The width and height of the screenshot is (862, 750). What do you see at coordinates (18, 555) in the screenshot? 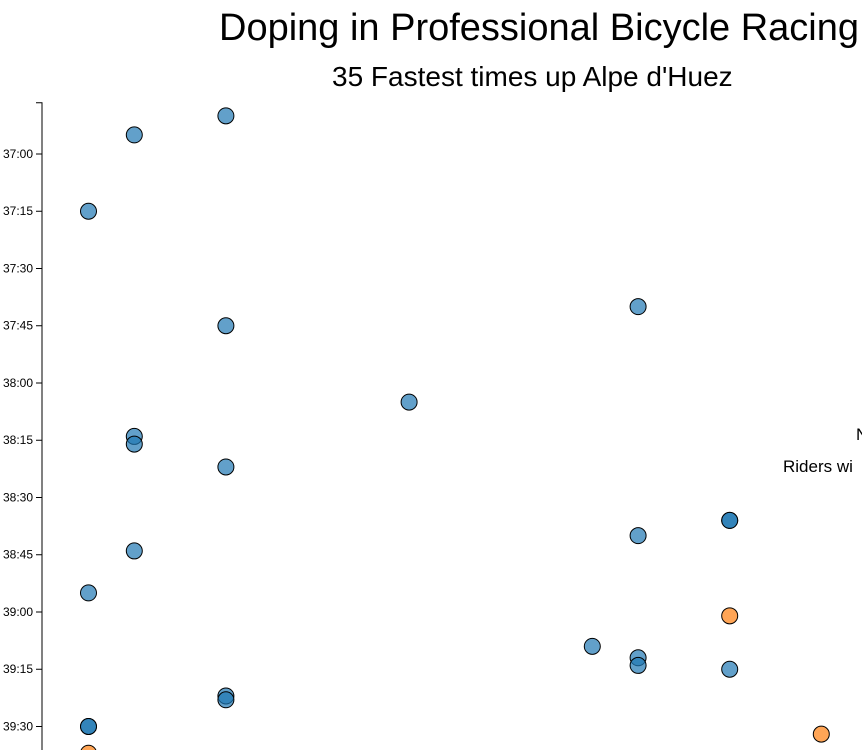
I see `y-tick-label: 38:45` at bounding box center [18, 555].